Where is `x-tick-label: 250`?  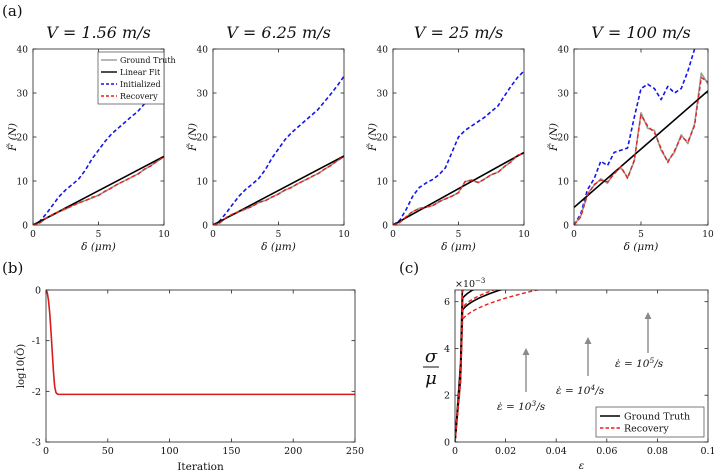
x-tick-label: 250 is located at coordinates (355, 451).